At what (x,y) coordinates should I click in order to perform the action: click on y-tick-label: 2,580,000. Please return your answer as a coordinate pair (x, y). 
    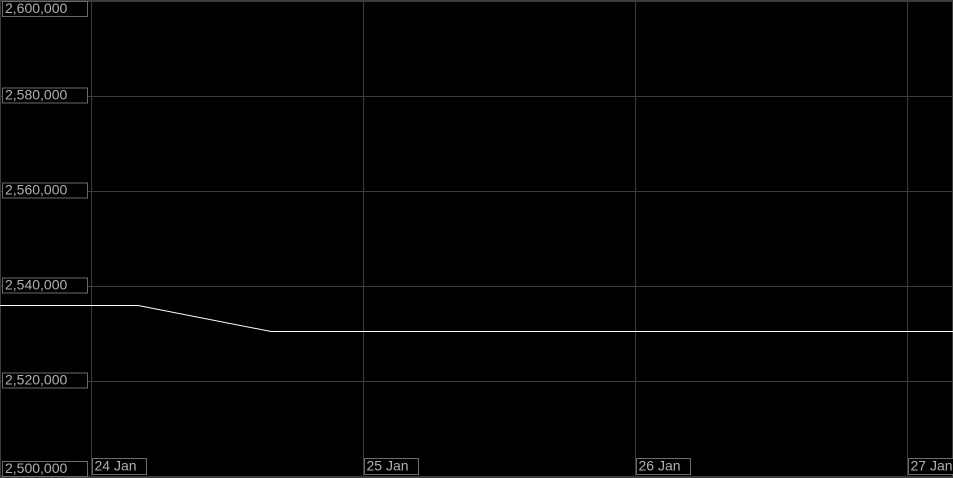
    Looking at the image, I should click on (36, 95).